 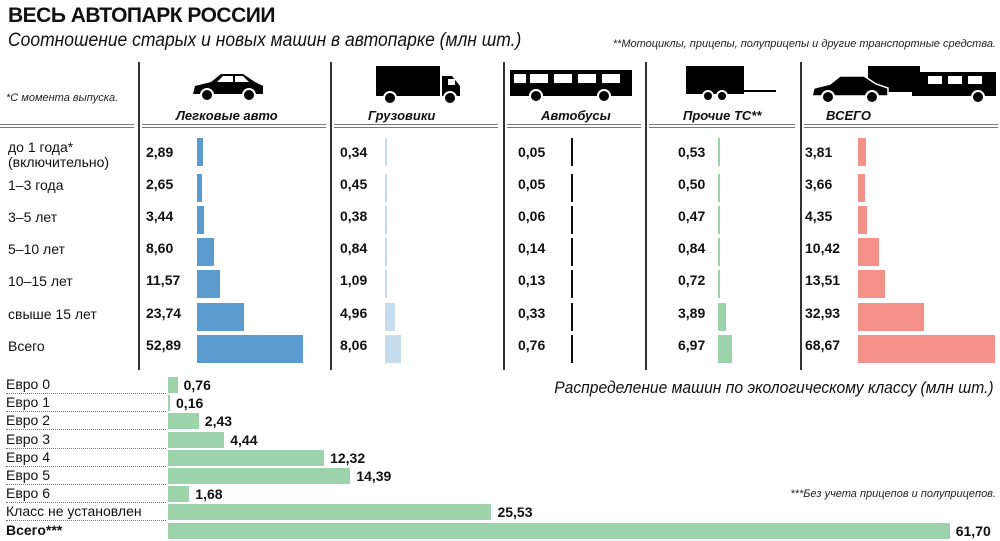 What do you see at coordinates (86, 385) in the screenshot?
I see `eco-row-label: Евро 0` at bounding box center [86, 385].